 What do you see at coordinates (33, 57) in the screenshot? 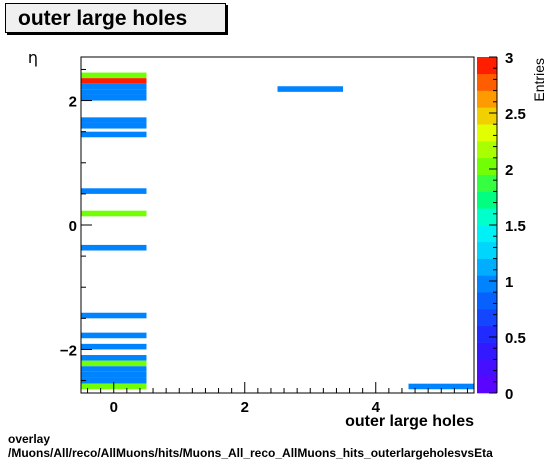
I see `y-axis-label: η` at bounding box center [33, 57].